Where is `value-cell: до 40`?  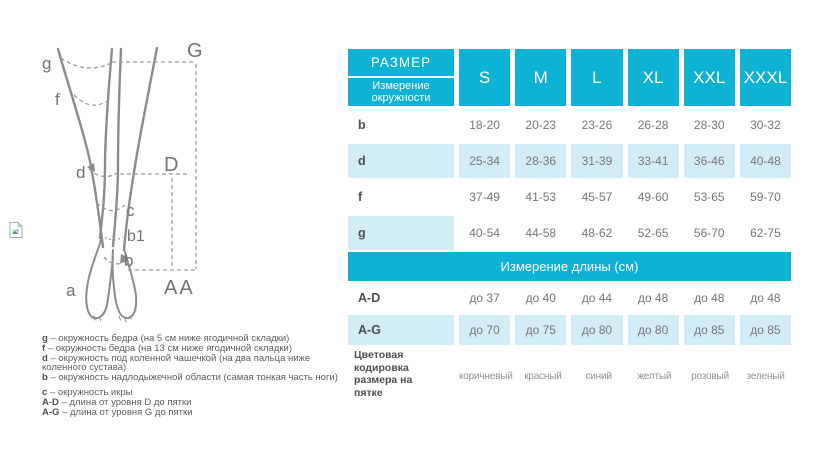 value-cell: до 40 is located at coordinates (540, 298).